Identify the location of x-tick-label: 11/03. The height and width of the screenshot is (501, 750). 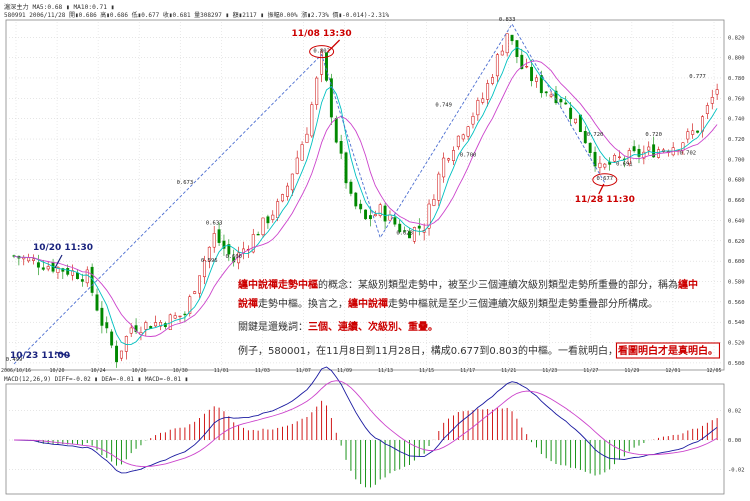
(262, 371).